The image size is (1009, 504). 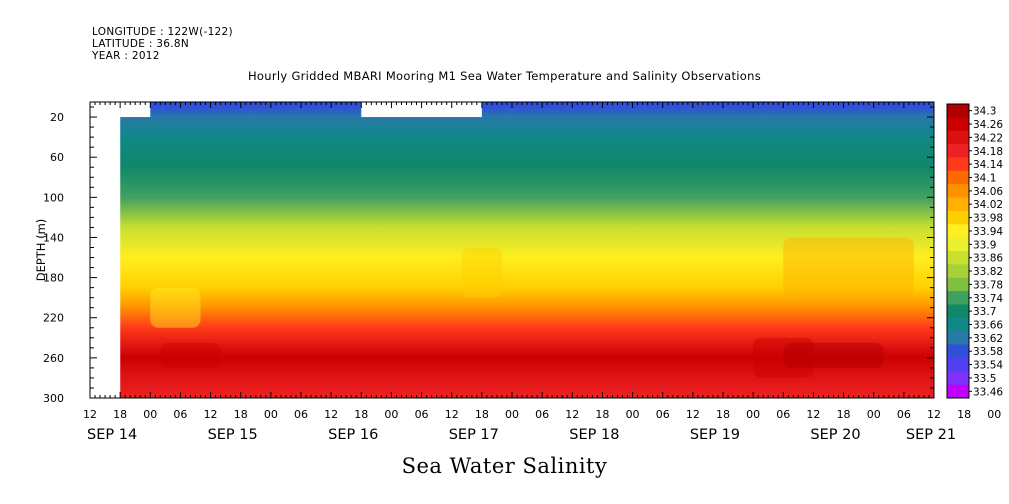 What do you see at coordinates (988, 125) in the screenshot?
I see `colorbar-label: 34.26` at bounding box center [988, 125].